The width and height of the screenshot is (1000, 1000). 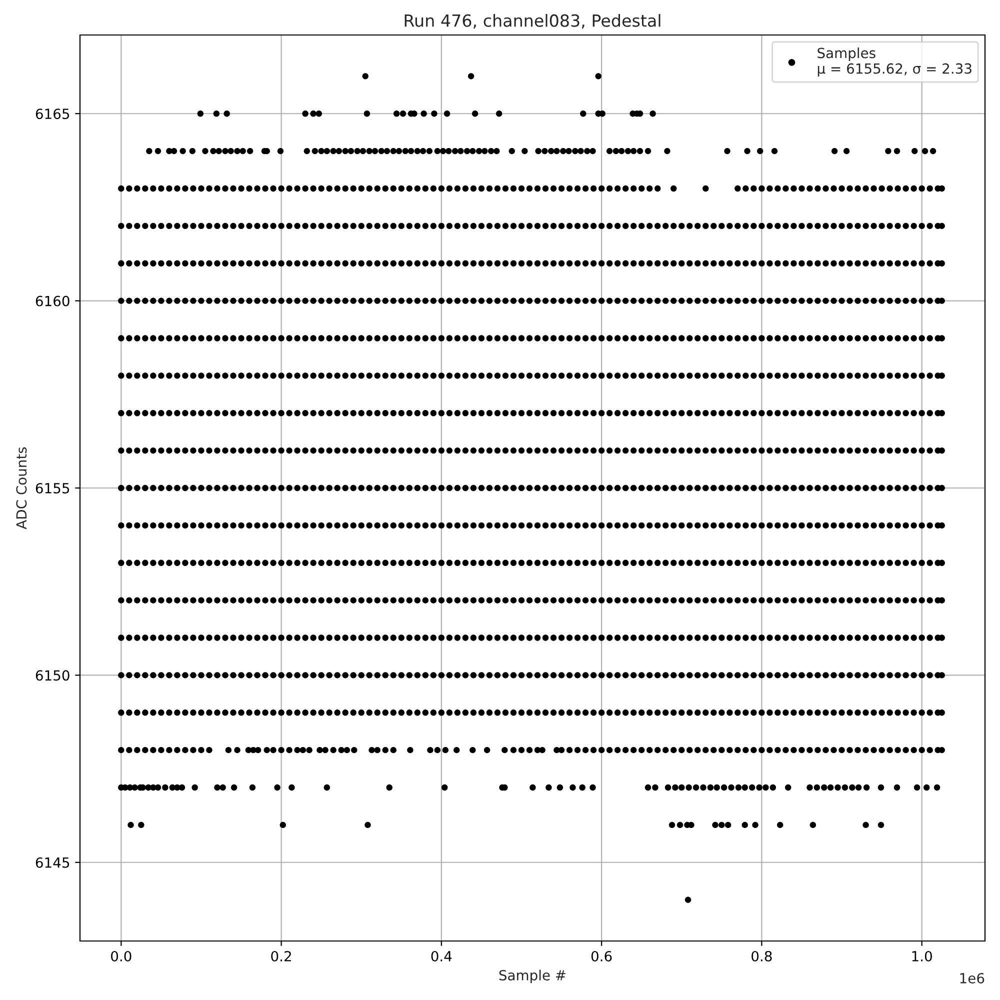 What do you see at coordinates (441, 956) in the screenshot?
I see `x-tick-label: 0.4` at bounding box center [441, 956].